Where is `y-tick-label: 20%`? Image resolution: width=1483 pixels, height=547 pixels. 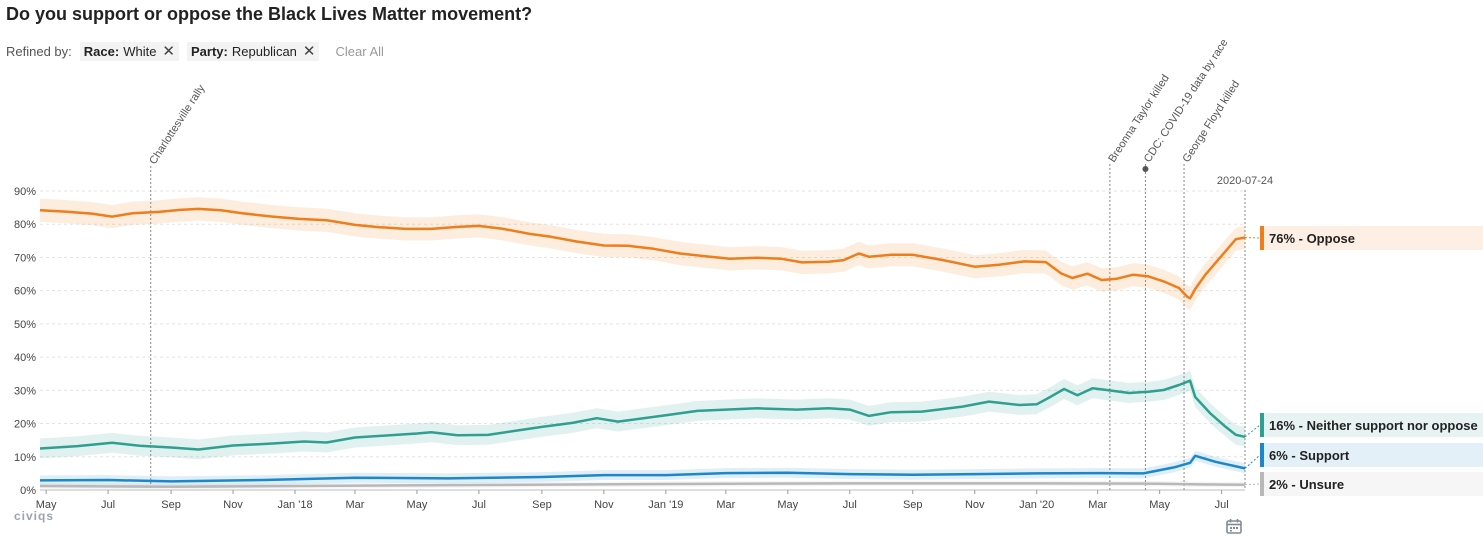
y-tick-label: 20% is located at coordinates (25, 425).